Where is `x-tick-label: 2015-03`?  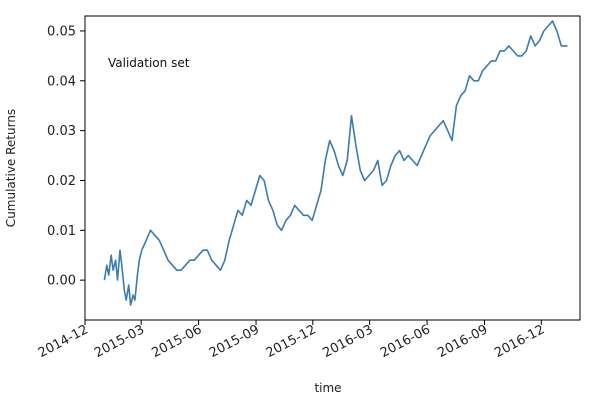 x-tick-label: 2015-03 is located at coordinates (119, 341).